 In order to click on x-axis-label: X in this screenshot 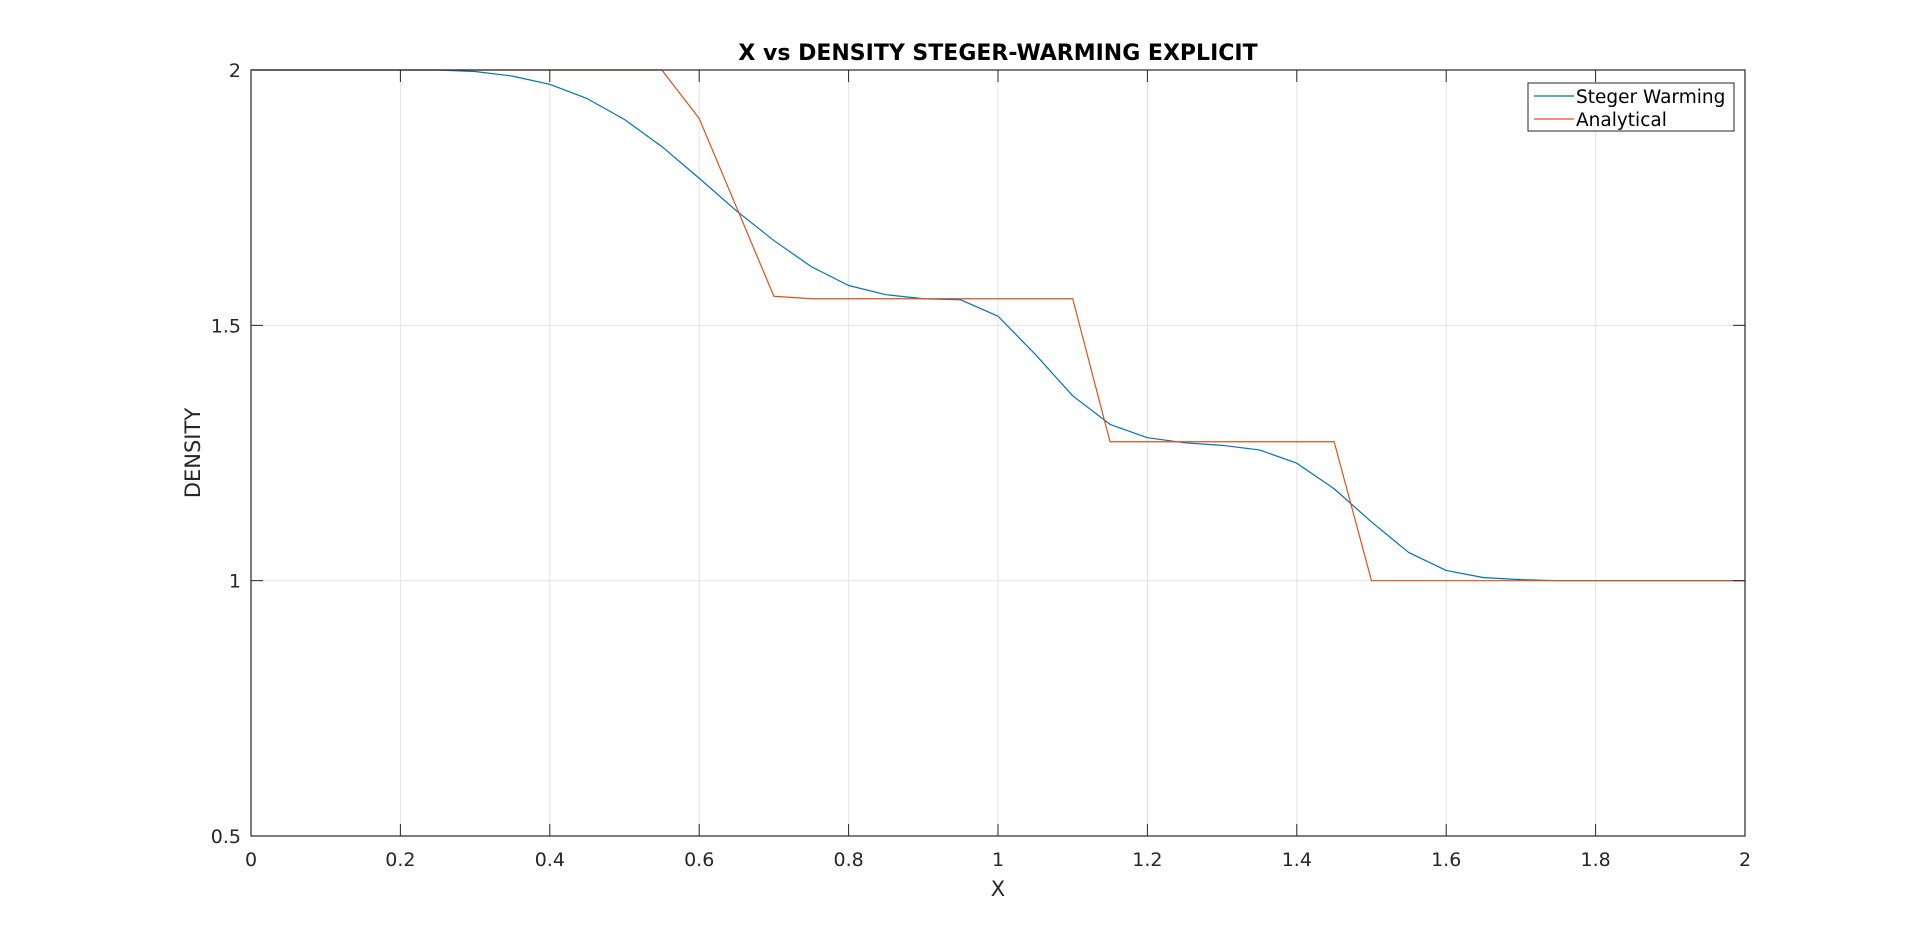, I will do `click(998, 889)`.